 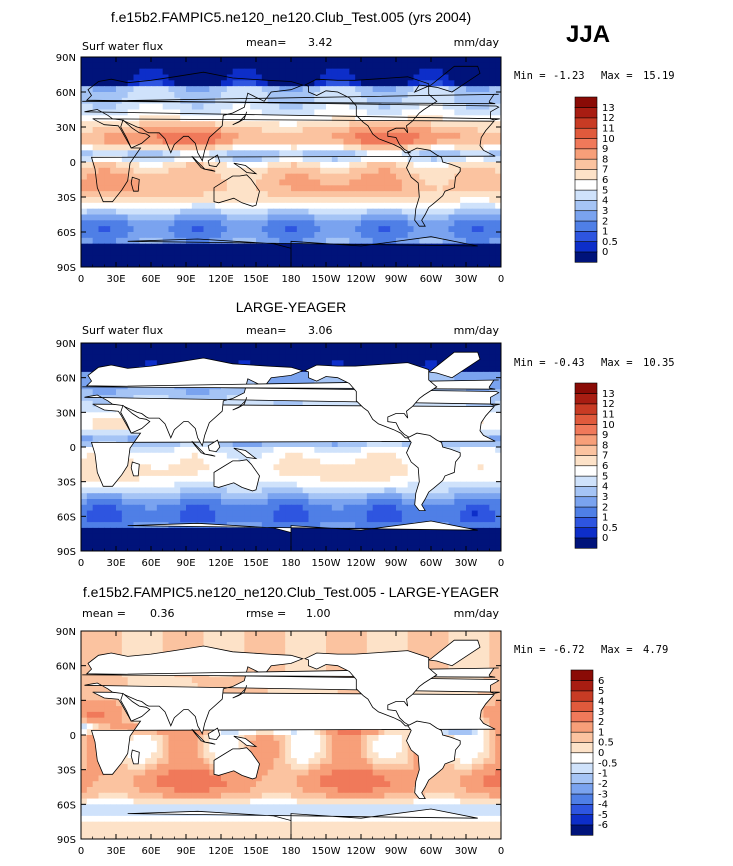 What do you see at coordinates (214, 161) in the screenshot?
I see `coastline` at bounding box center [214, 161].